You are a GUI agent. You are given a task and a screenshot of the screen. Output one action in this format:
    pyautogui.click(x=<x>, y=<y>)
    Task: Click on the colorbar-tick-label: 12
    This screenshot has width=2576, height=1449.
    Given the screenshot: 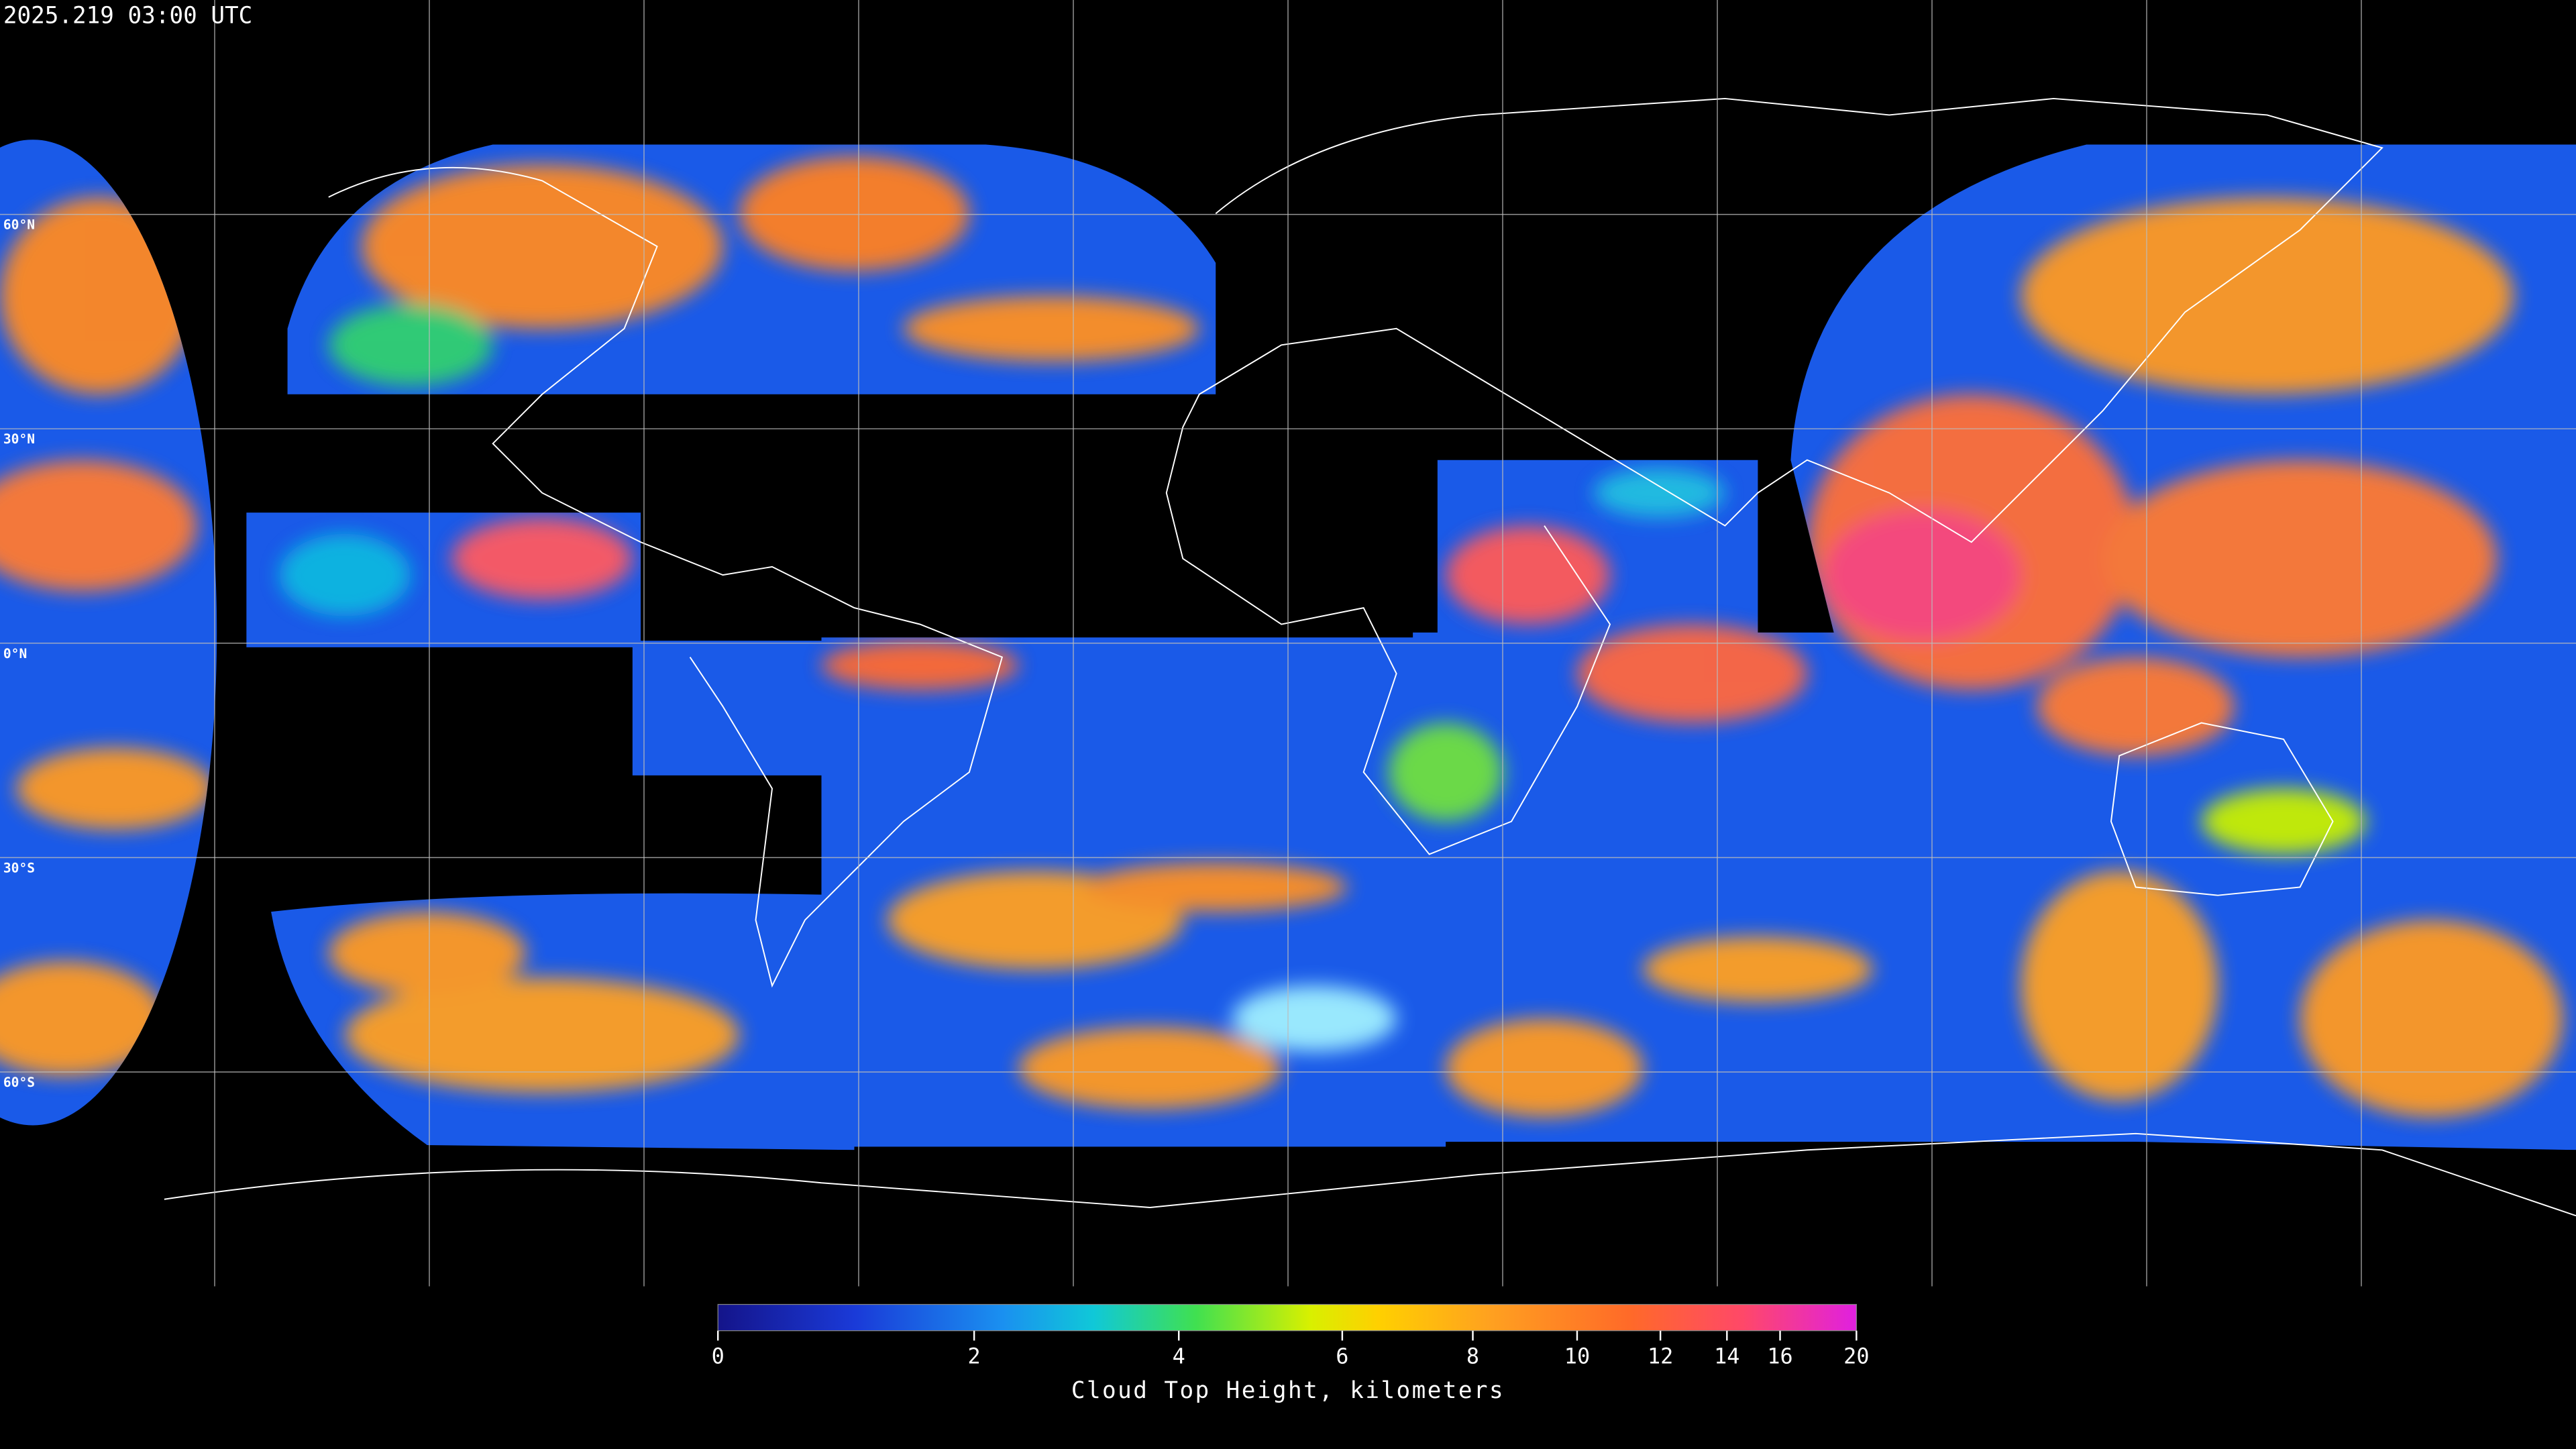 What is the action you would take?
    pyautogui.click(x=1660, y=1356)
    